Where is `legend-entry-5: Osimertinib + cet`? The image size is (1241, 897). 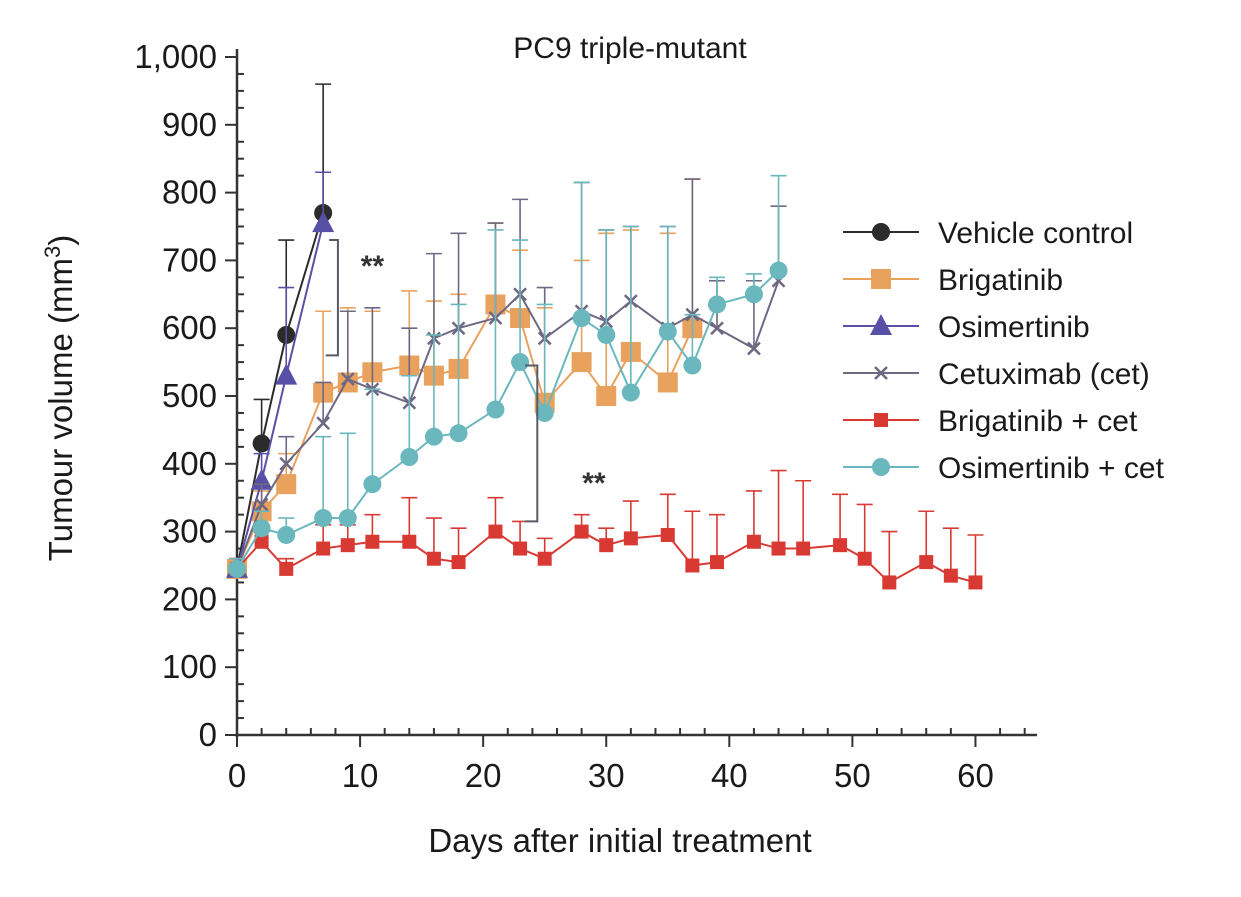
legend-entry-5: Osimertinib + cet is located at coordinates (1004, 468).